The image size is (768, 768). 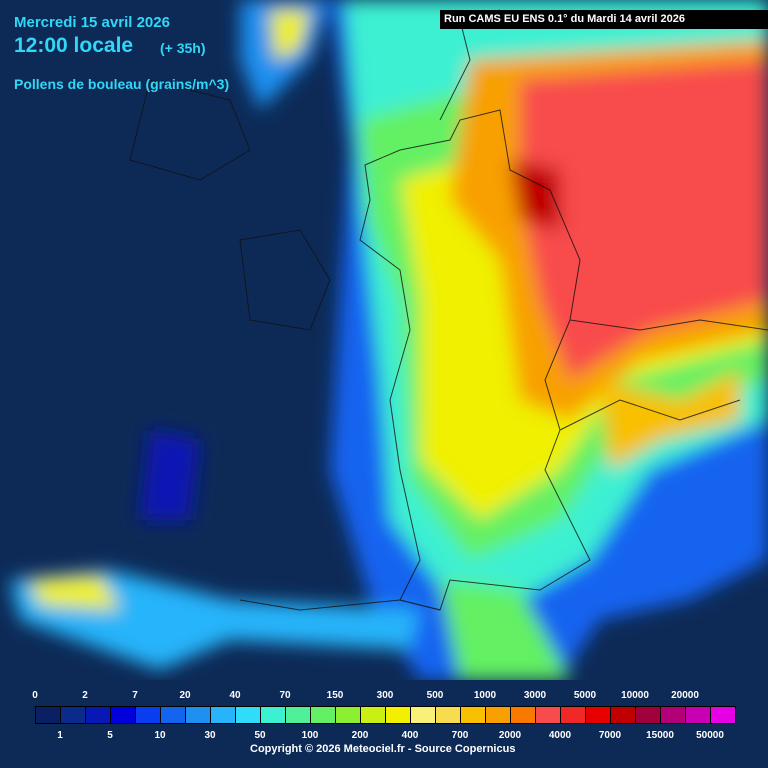 I want to click on legend-label: 20000, so click(x=685, y=695).